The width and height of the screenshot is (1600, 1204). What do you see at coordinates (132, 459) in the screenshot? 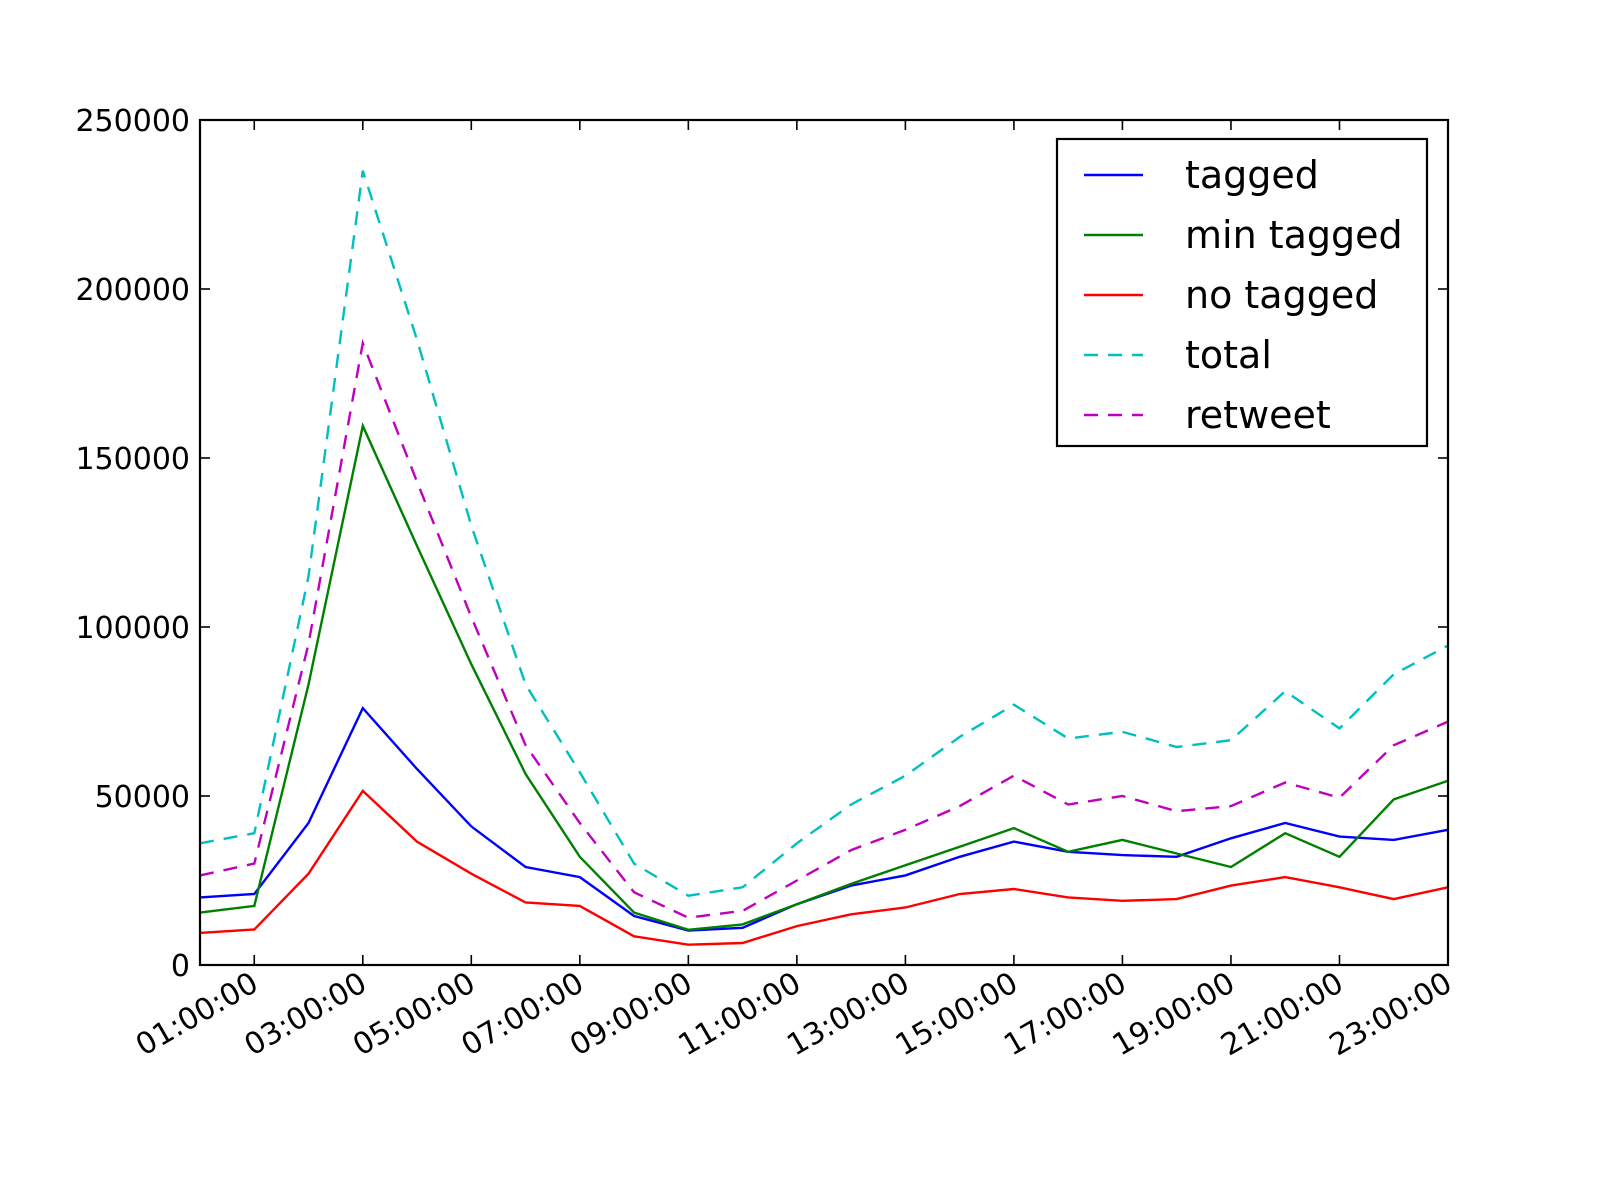
I see `y-tick-label: 150000` at bounding box center [132, 459].